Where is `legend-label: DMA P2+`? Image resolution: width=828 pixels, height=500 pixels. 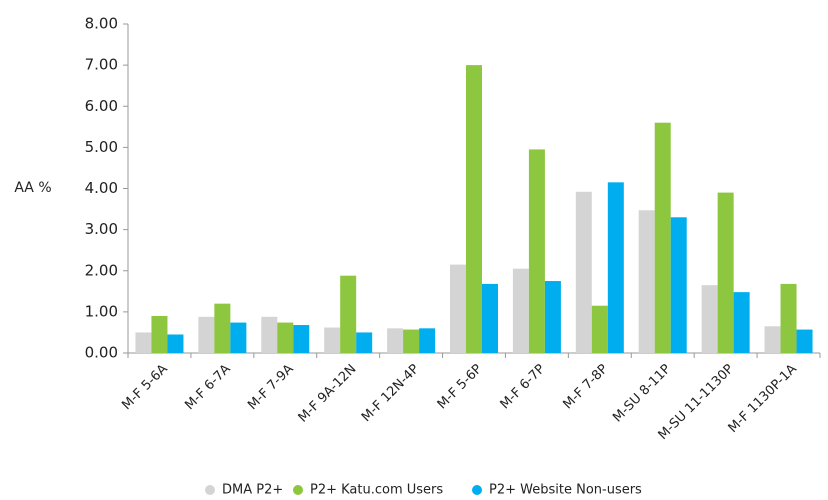
legend-label: DMA P2+ is located at coordinates (252, 490).